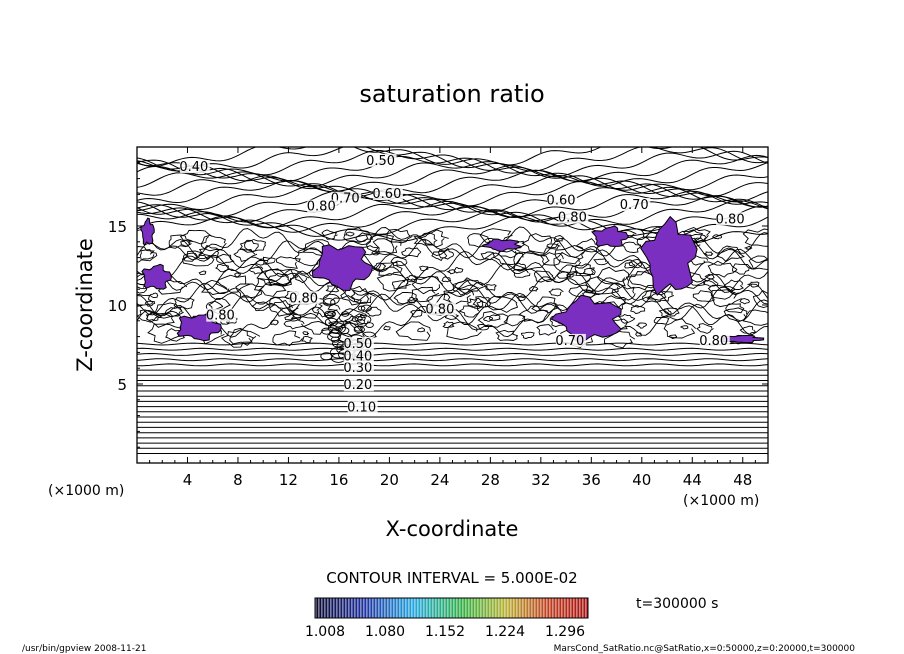  Describe the element at coordinates (117, 306) in the screenshot. I see `y-tick-label: 10` at that location.